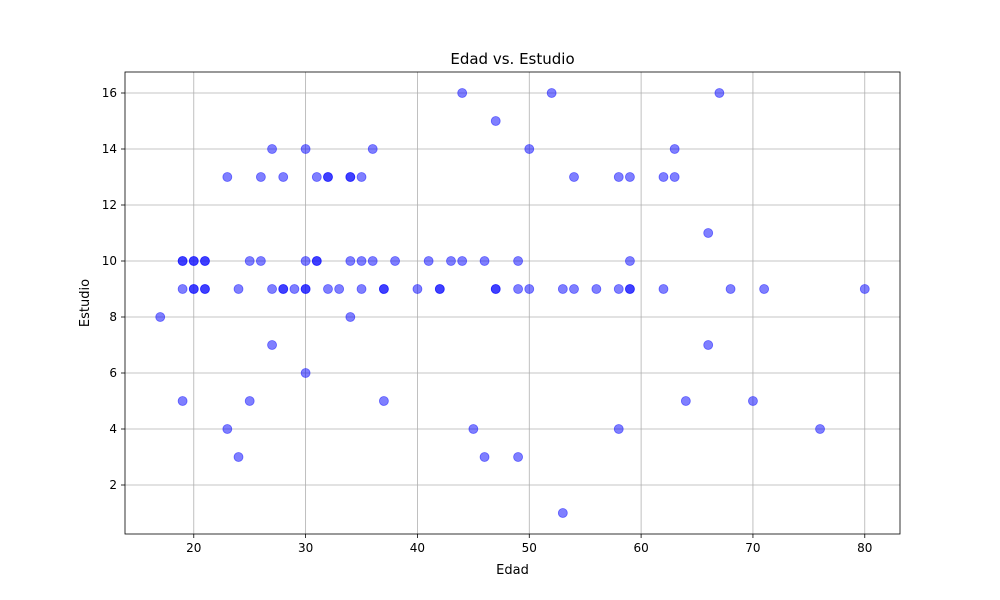  I want to click on y-tick-label: 12, so click(109, 205).